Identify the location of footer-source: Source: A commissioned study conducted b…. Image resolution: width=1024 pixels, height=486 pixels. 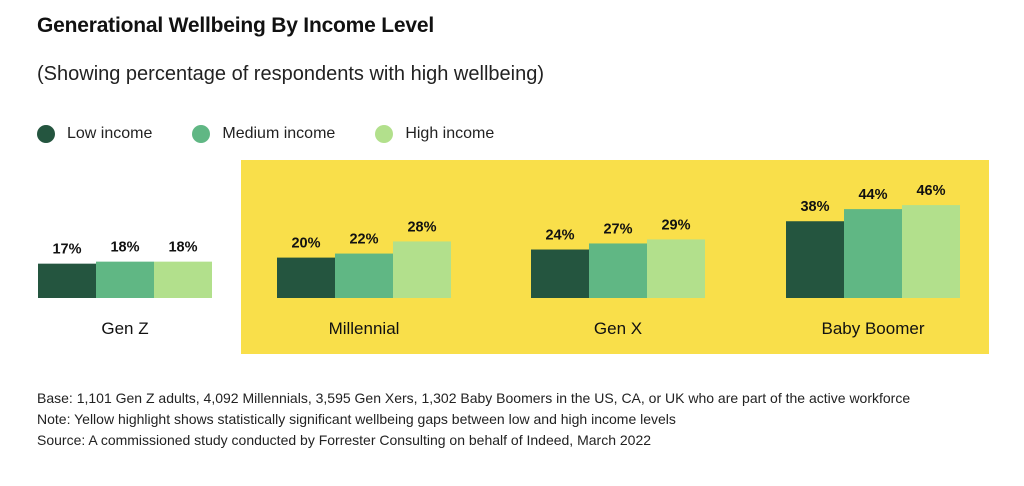
(344, 440).